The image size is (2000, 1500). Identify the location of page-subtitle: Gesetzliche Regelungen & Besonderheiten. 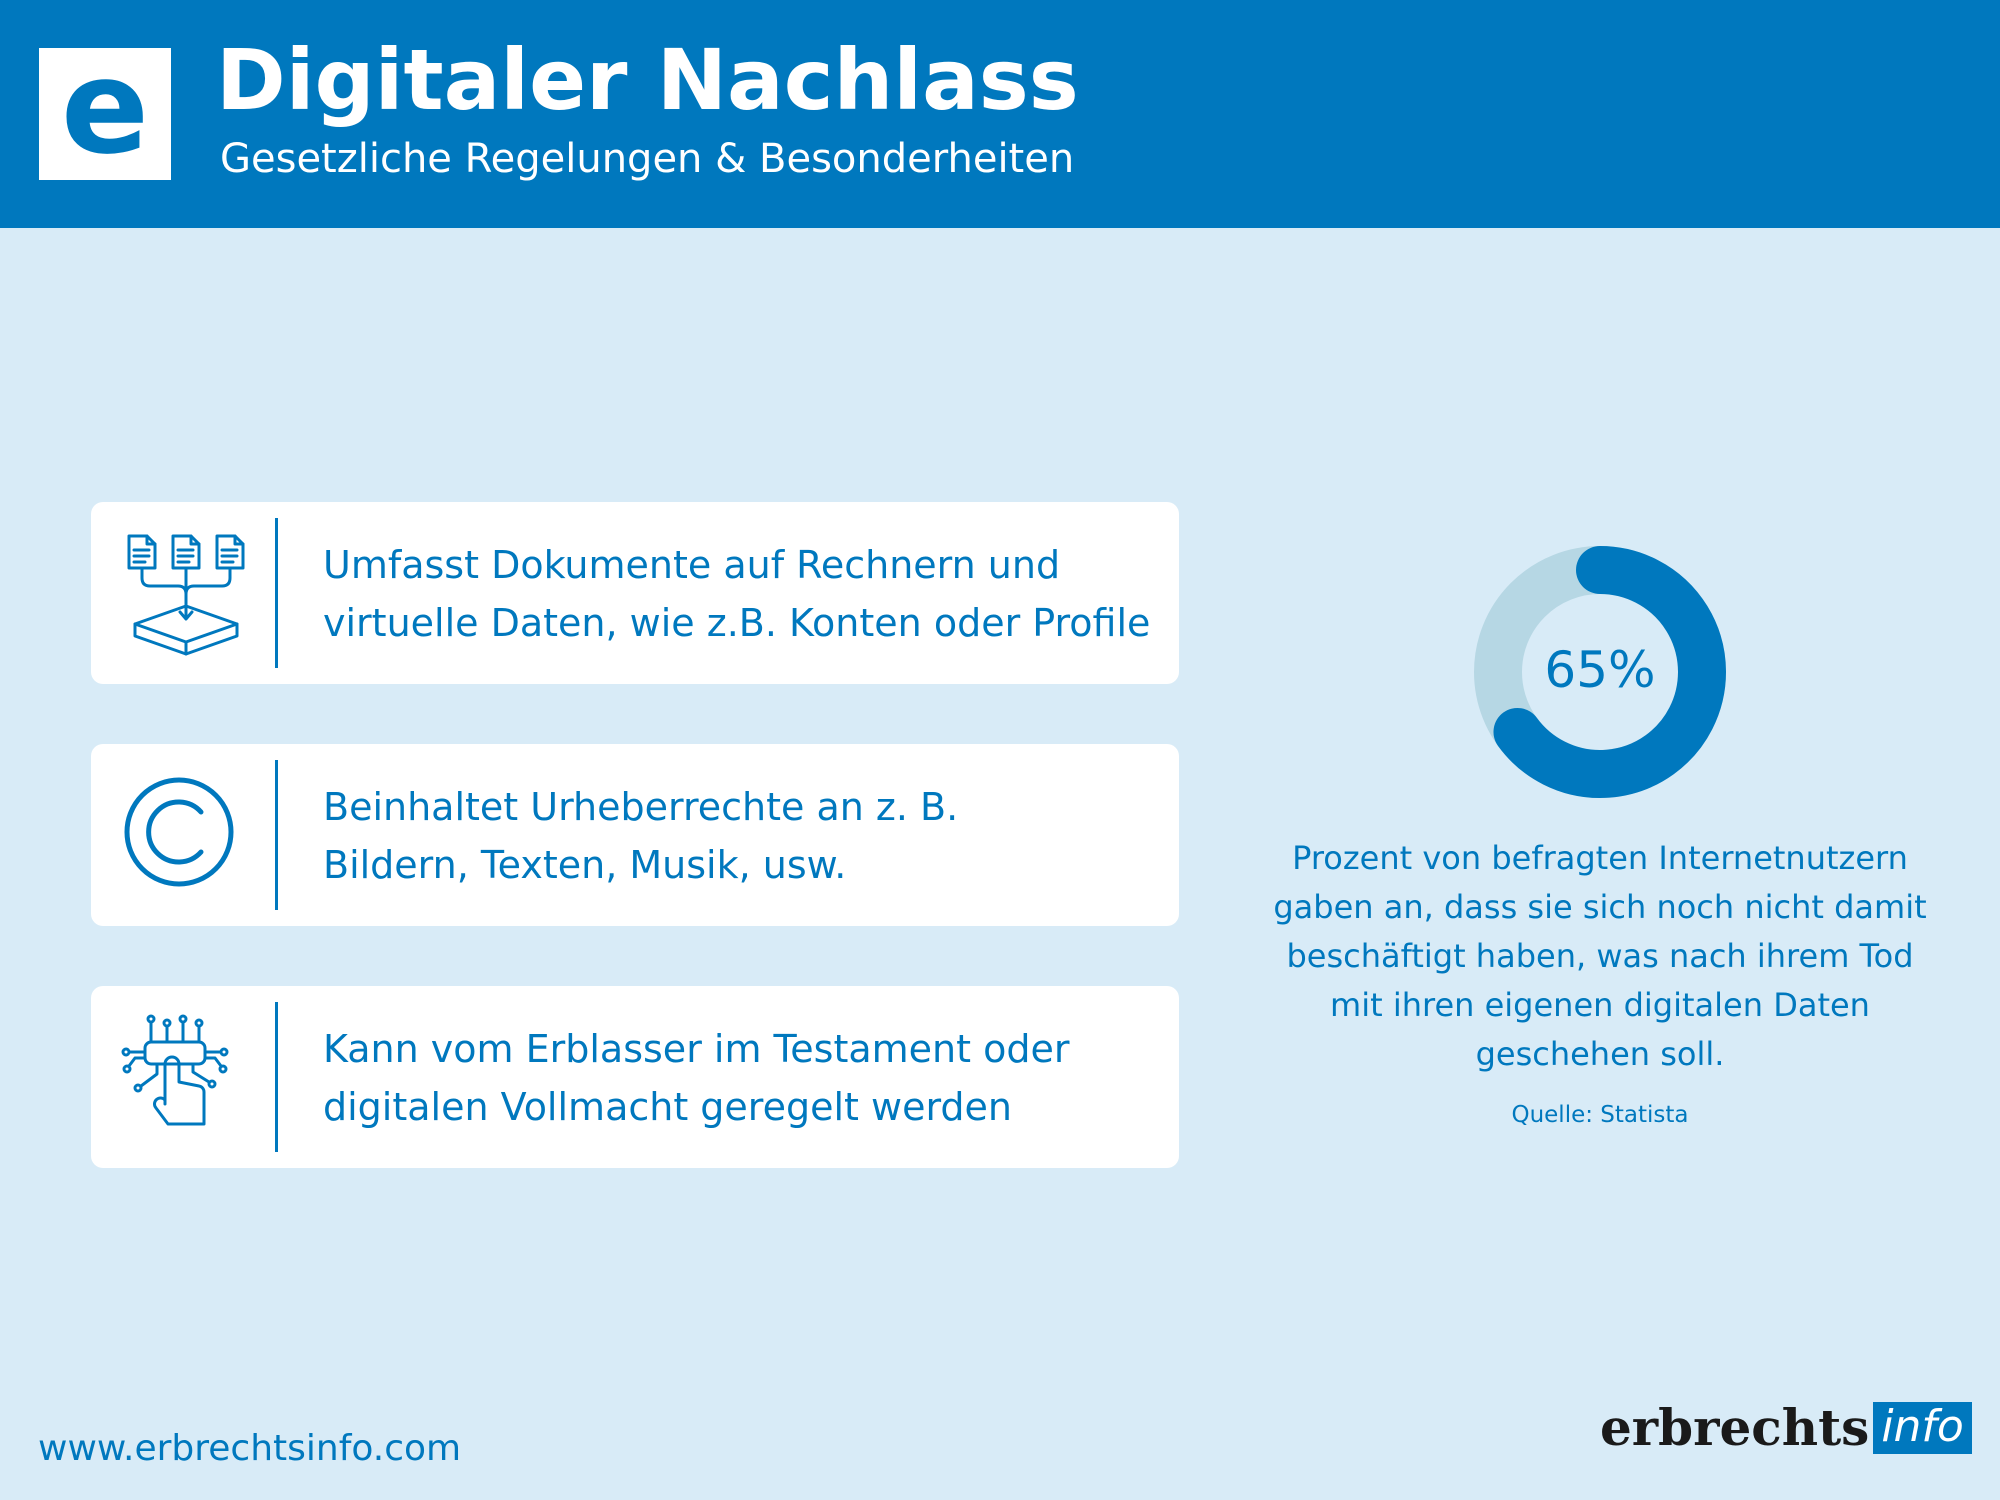
(647, 159).